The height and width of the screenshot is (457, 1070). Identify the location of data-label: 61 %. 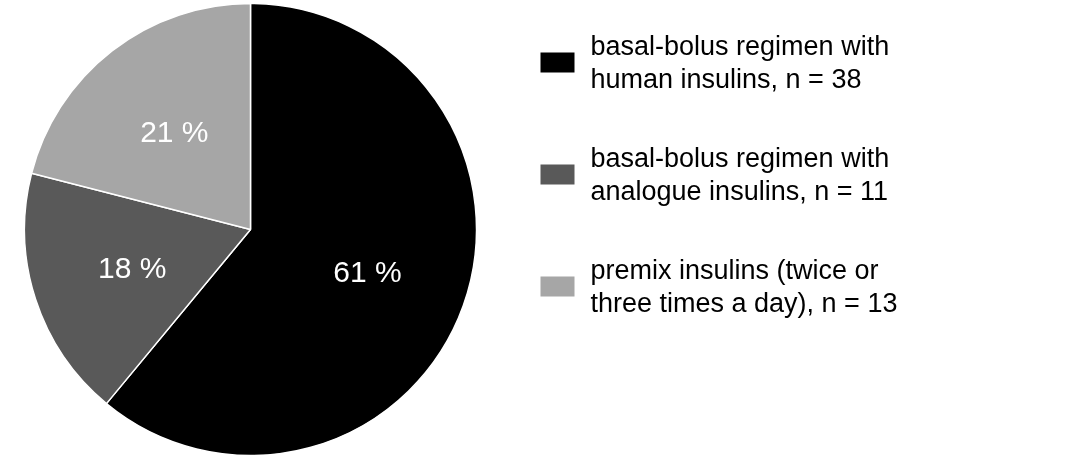
(367, 272).